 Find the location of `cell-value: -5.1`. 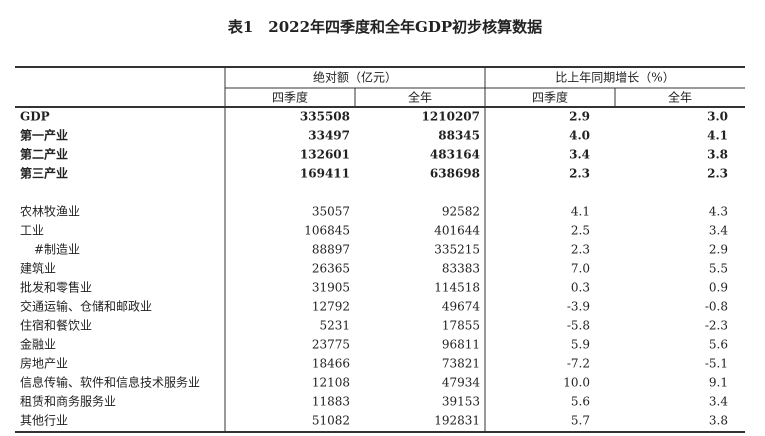

cell-value: -5.1 is located at coordinates (716, 364).